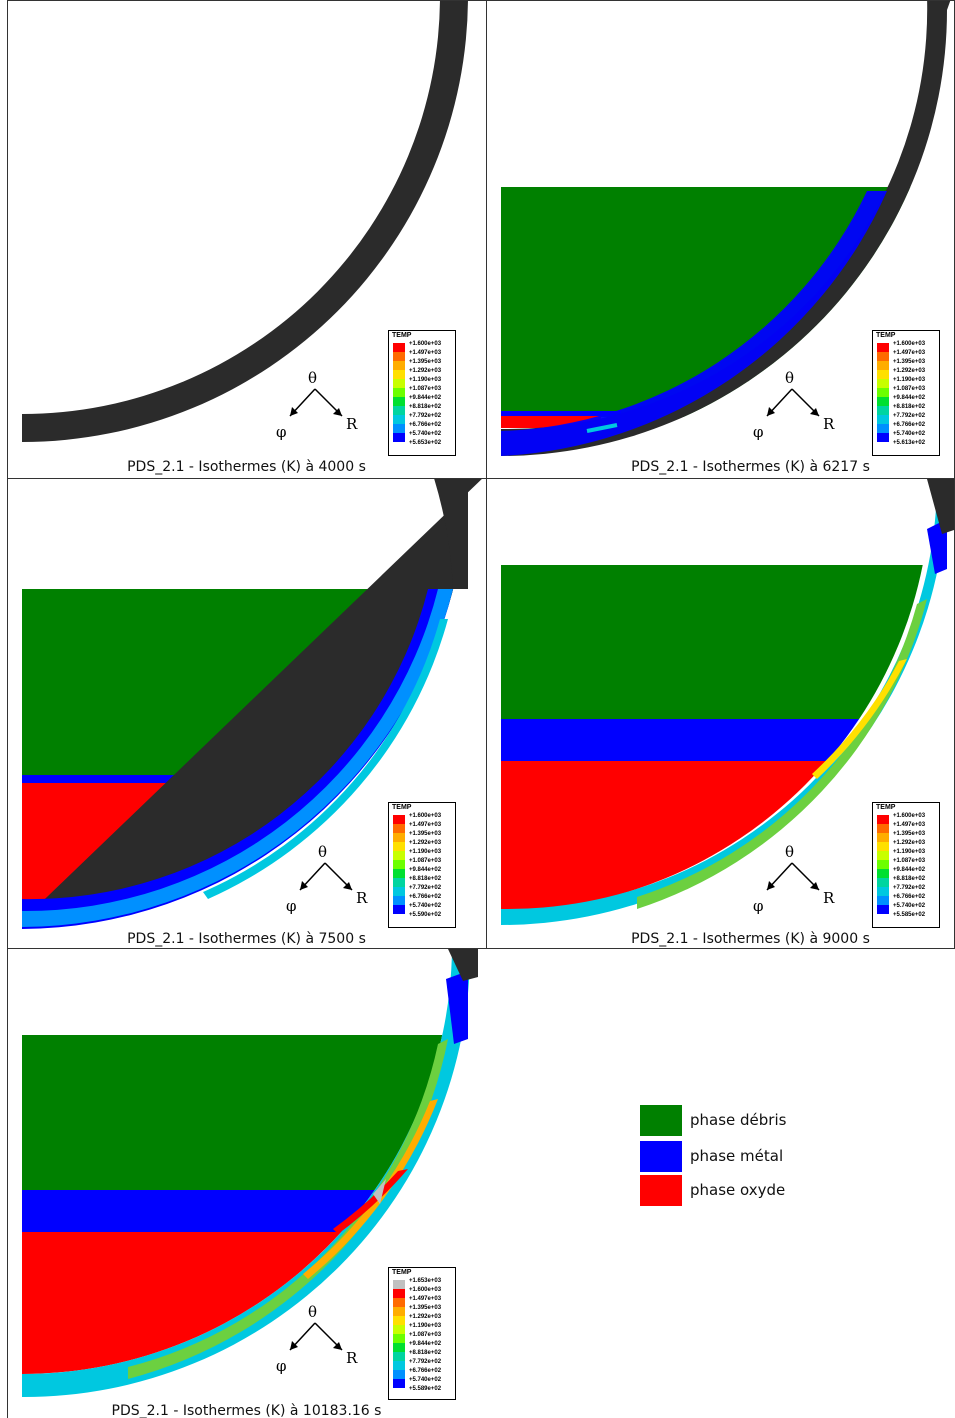 This screenshot has width=955, height=1418. I want to click on legend-value: +5.590e+02, so click(425, 915).